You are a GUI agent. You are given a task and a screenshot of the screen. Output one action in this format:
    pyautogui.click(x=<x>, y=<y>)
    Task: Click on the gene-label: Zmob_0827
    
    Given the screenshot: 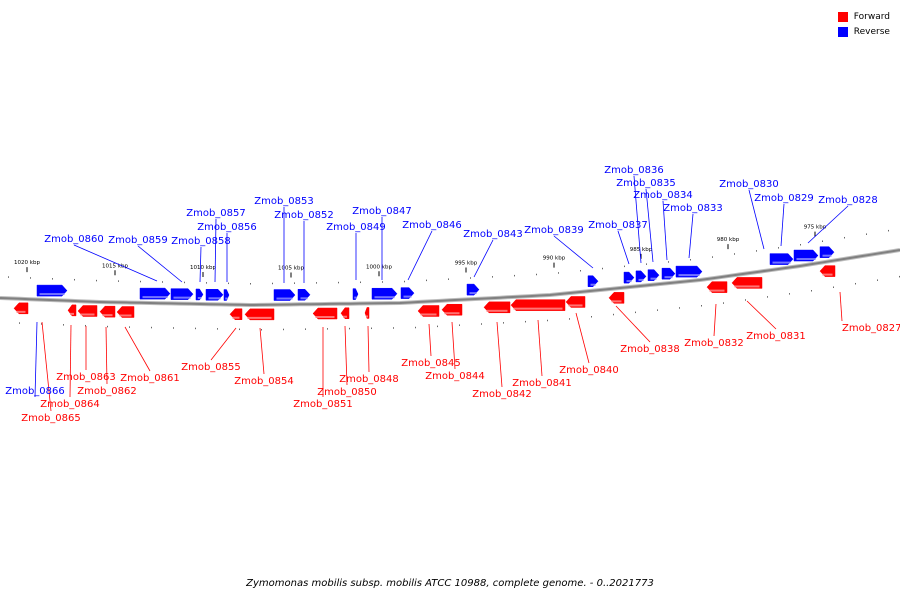 What is the action you would take?
    pyautogui.click(x=871, y=328)
    